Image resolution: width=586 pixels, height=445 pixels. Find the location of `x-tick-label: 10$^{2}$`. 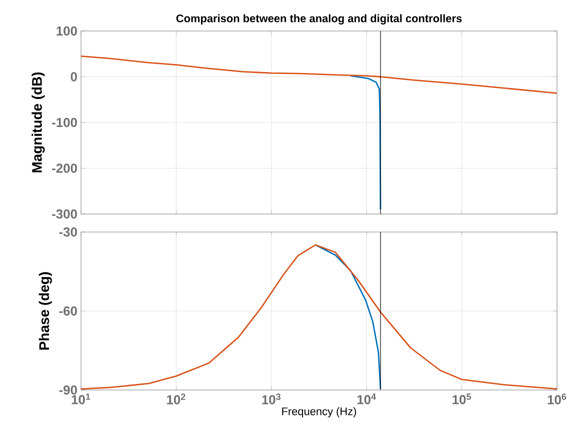

x-tick-label: 10$^{2}$ is located at coordinates (176, 399).